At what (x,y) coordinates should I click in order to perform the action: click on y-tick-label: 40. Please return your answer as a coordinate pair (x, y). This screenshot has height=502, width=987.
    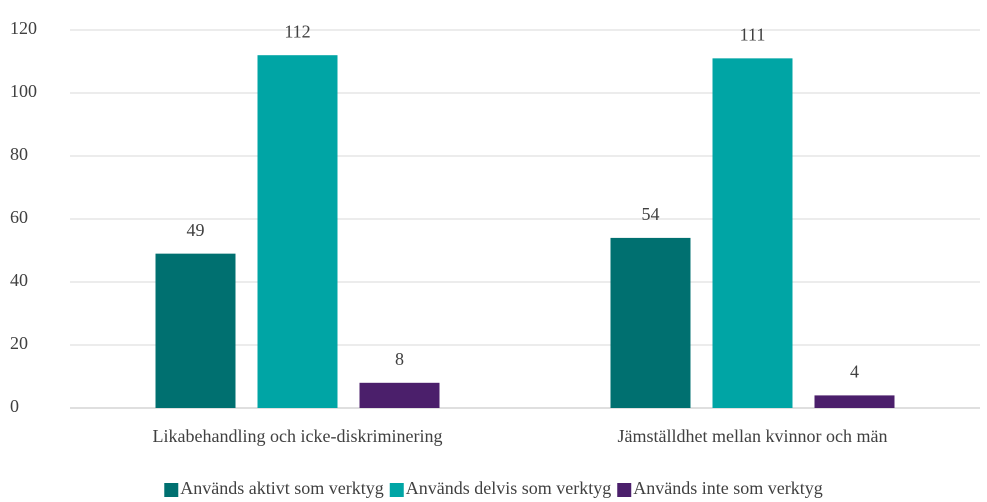
    Looking at the image, I should click on (19, 280).